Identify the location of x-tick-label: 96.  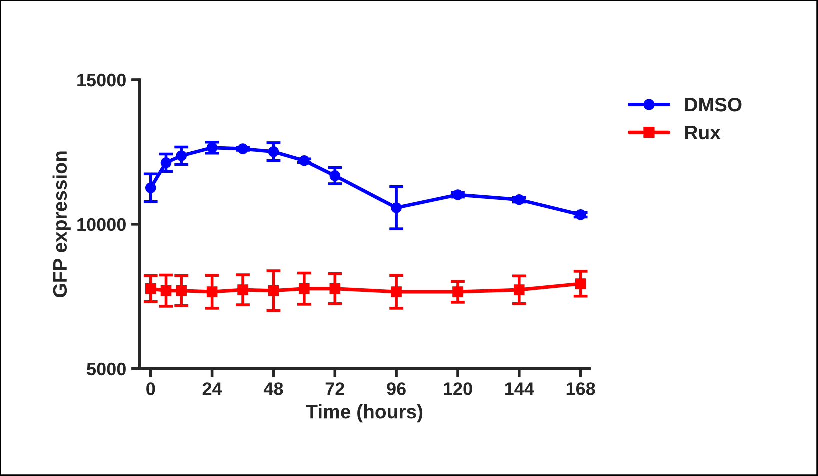
(396, 389).